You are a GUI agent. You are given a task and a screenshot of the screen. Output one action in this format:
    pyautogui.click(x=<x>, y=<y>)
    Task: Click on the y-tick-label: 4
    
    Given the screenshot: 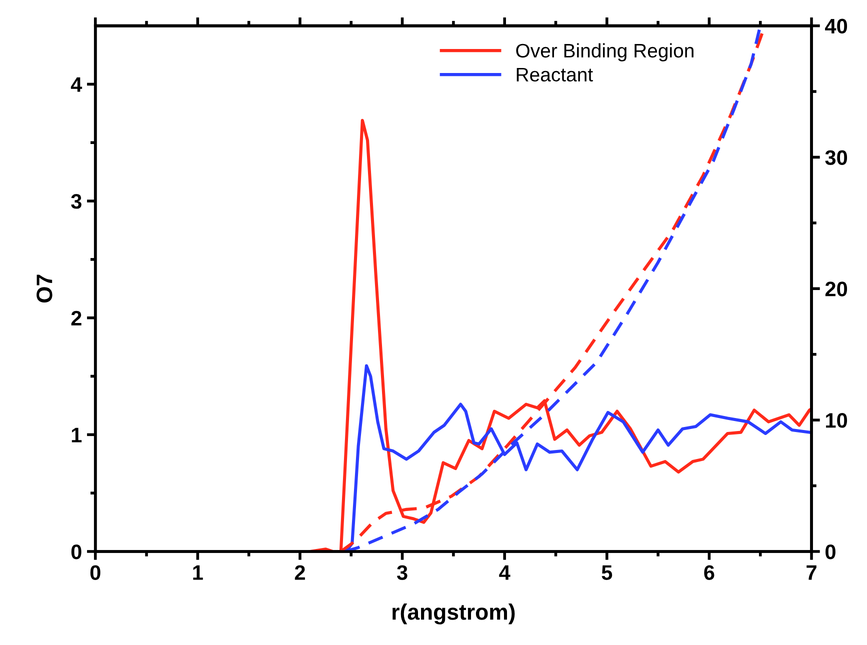 What is the action you would take?
    pyautogui.click(x=76, y=84)
    